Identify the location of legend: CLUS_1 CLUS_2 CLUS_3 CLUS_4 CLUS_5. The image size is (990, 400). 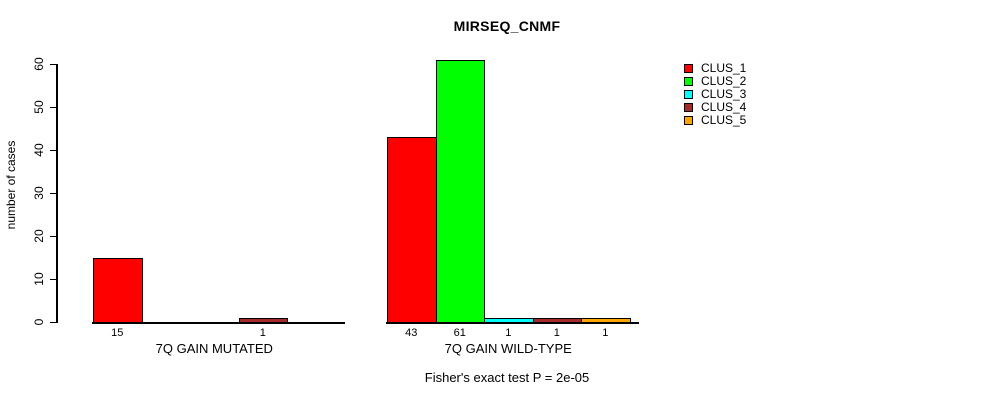
(715, 94).